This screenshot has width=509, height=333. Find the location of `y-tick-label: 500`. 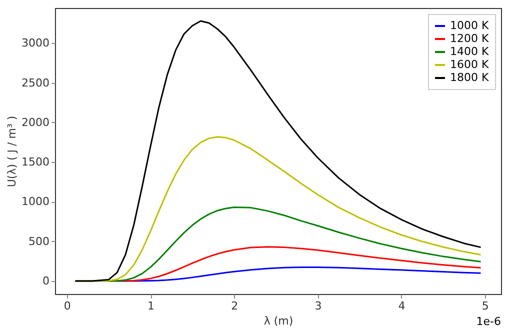

y-tick-label: 500 is located at coordinates (39, 241).